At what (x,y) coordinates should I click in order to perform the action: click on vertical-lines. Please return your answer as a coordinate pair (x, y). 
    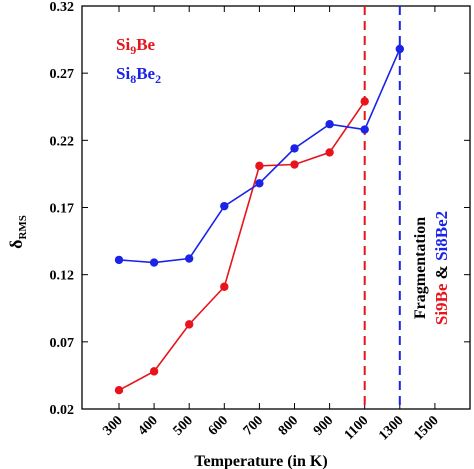
    Looking at the image, I should click on (382, 207).